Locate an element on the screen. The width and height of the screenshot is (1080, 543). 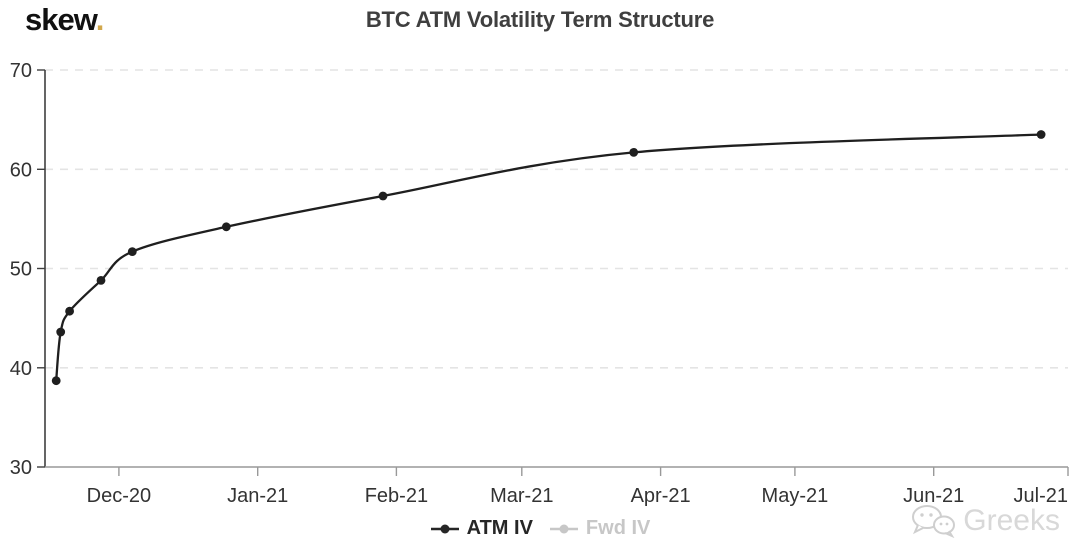
x-axis-label-Jul-21: Jul-21 is located at coordinates (1041, 496).